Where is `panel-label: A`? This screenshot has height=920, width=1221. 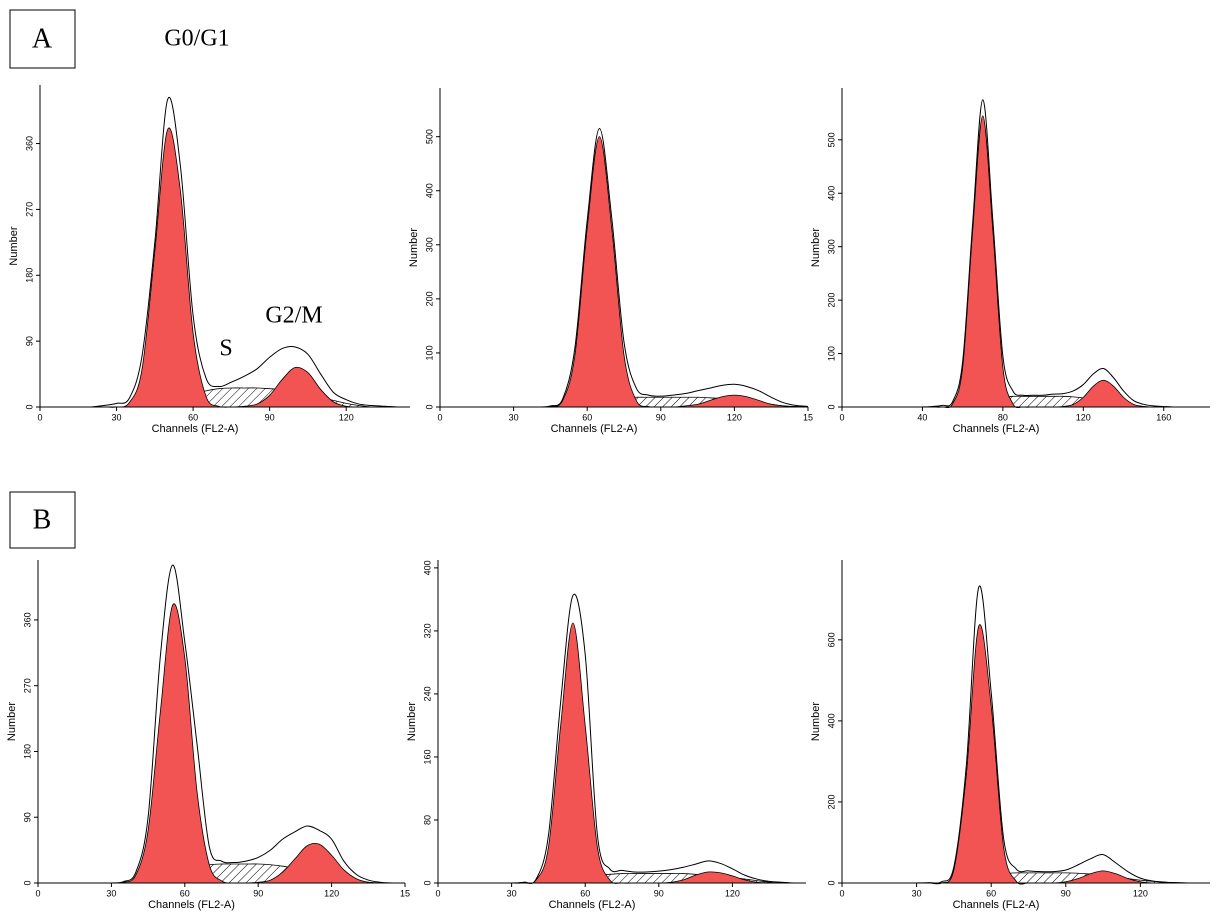 panel-label: A is located at coordinates (42, 38).